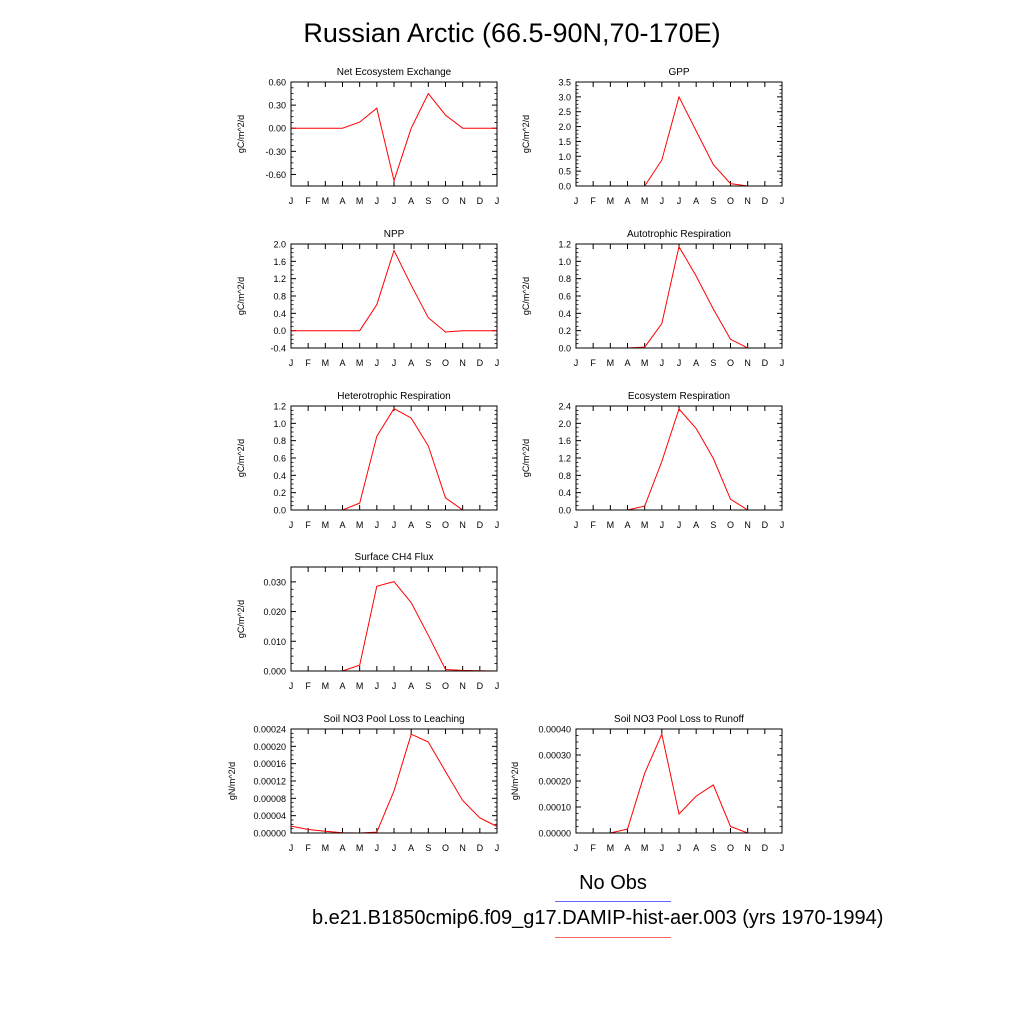 Image resolution: width=1024 pixels, height=1024 pixels. I want to click on chart-title: Autotrophic Respiration, so click(679, 234).